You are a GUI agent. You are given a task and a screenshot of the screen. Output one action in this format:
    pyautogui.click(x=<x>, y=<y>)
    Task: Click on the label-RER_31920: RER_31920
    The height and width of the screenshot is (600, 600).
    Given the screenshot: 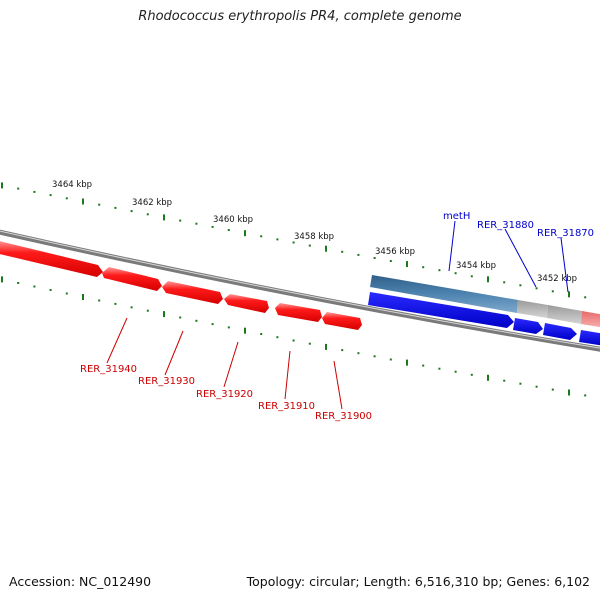 What is the action you would take?
    pyautogui.click(x=224, y=394)
    